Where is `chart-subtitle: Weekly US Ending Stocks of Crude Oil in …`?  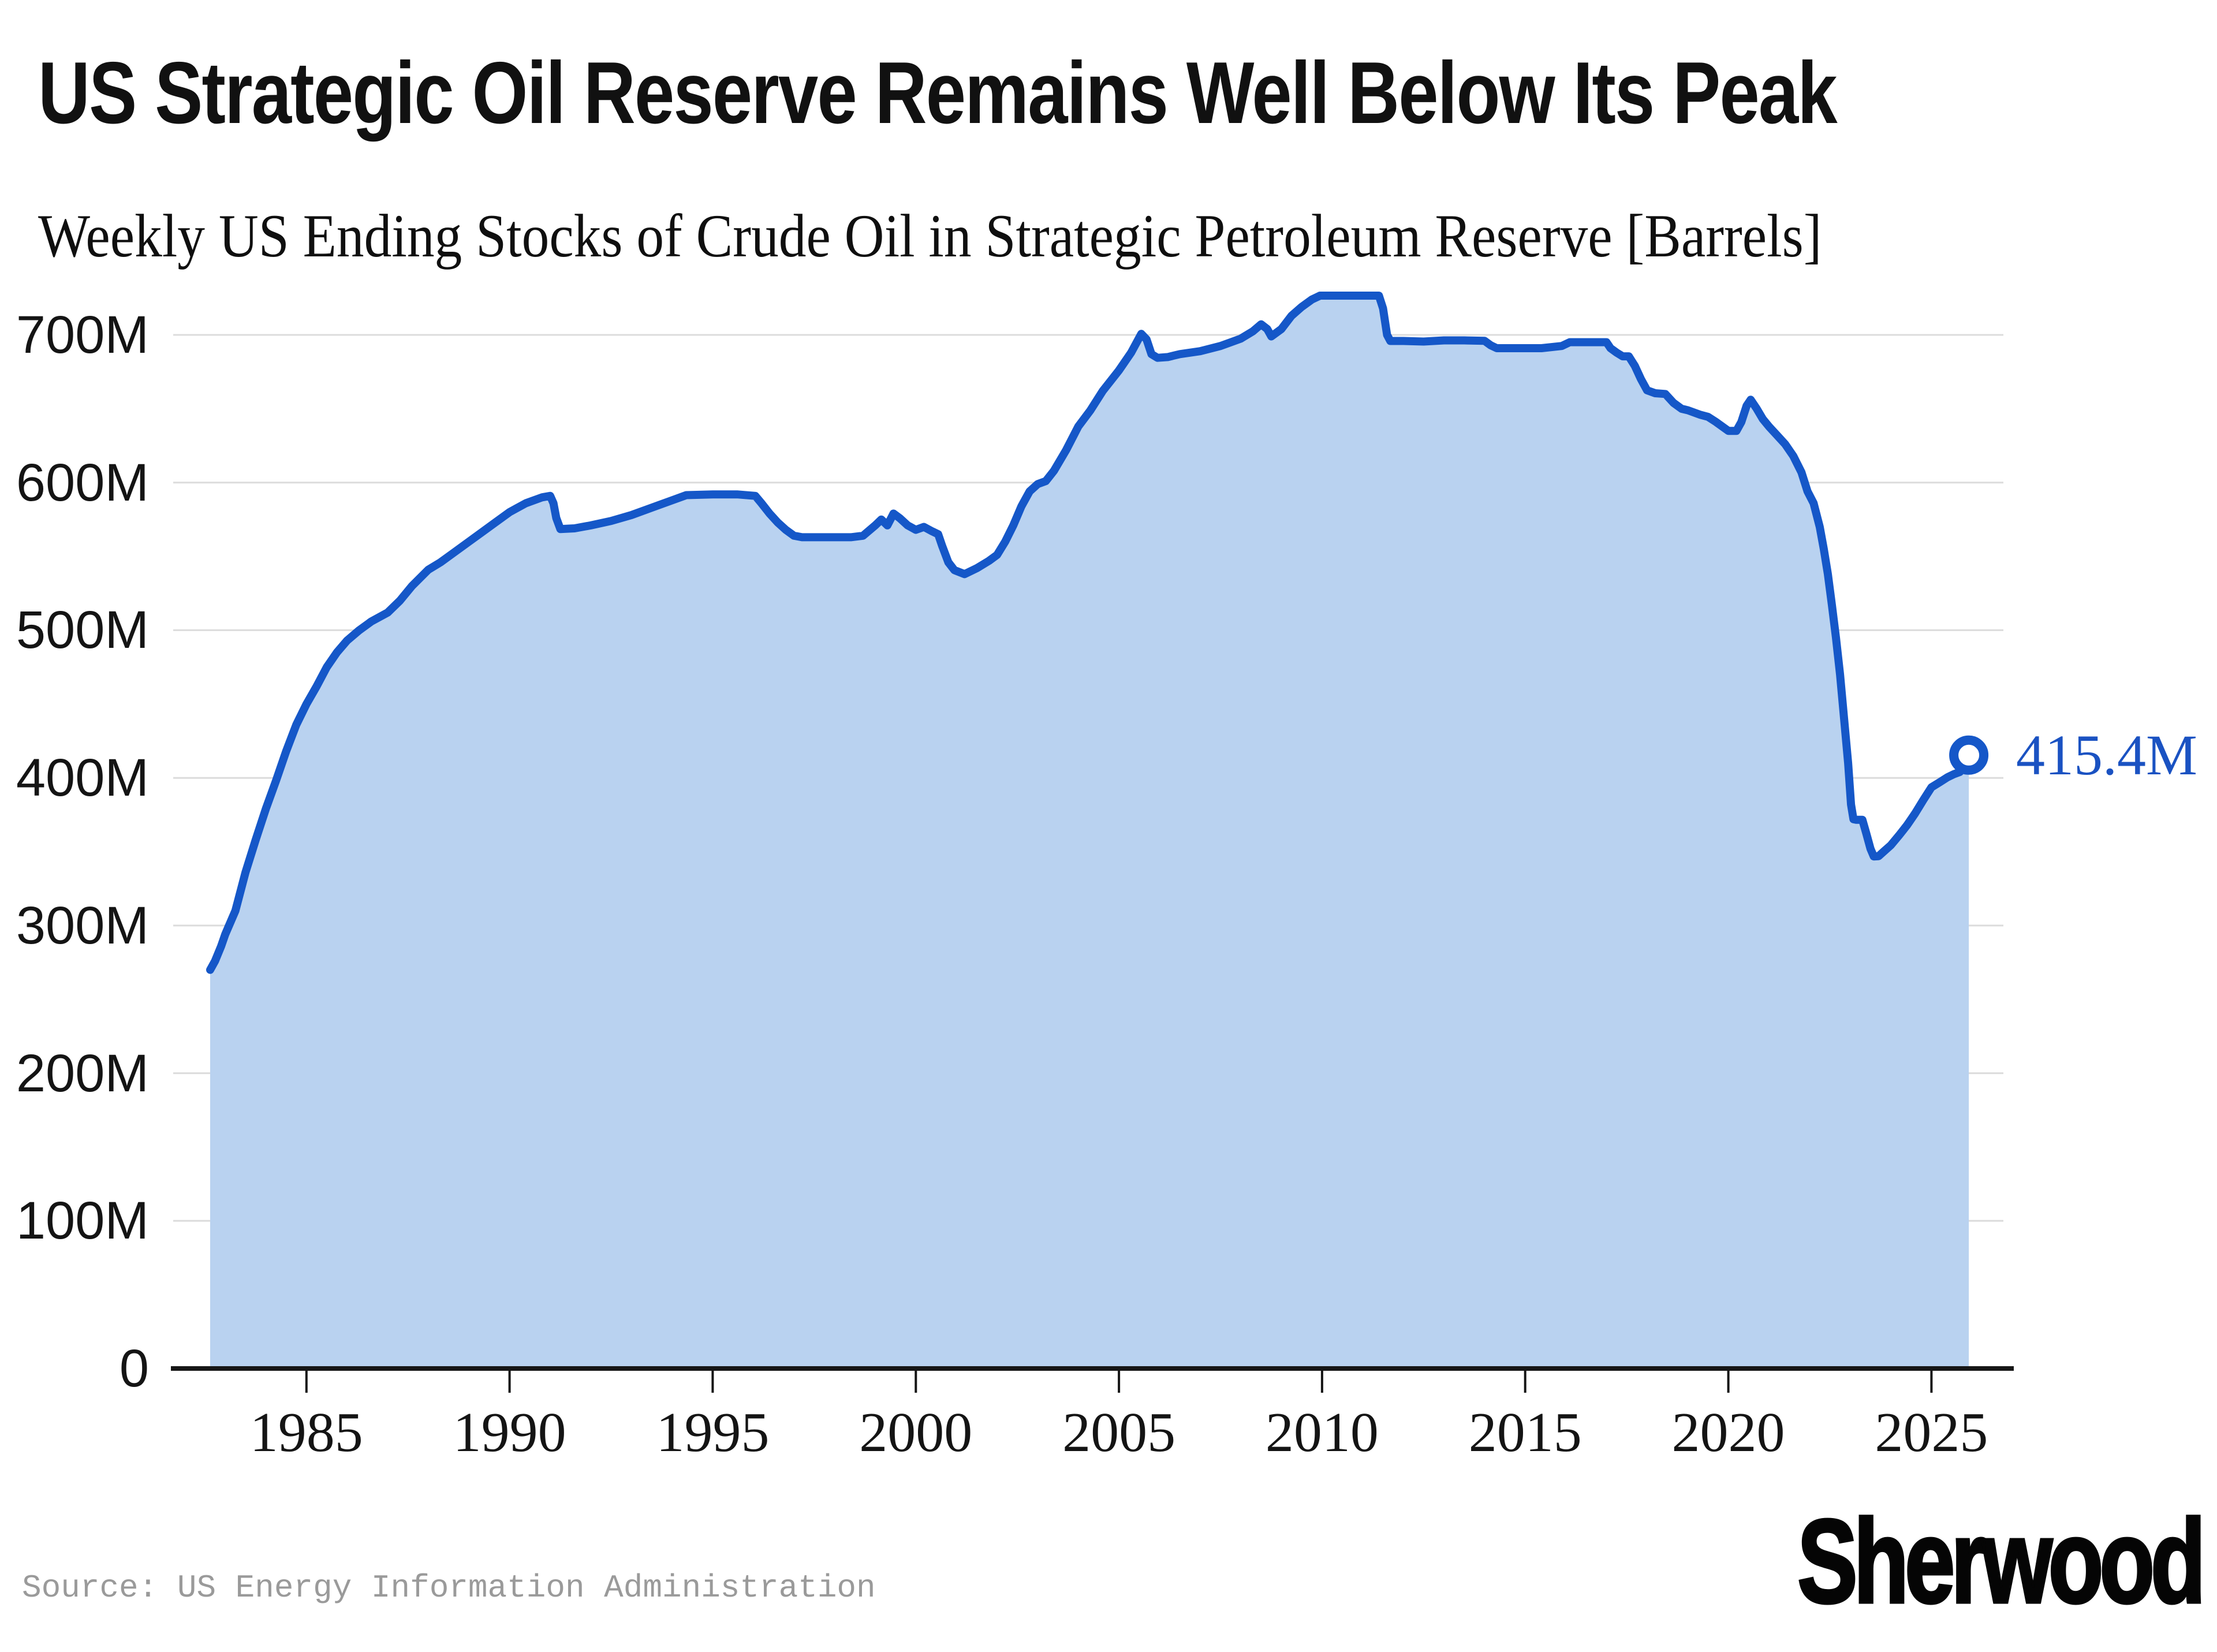
chart-subtitle: Weekly US Ending Stocks of Crude Oil in … is located at coordinates (930, 236).